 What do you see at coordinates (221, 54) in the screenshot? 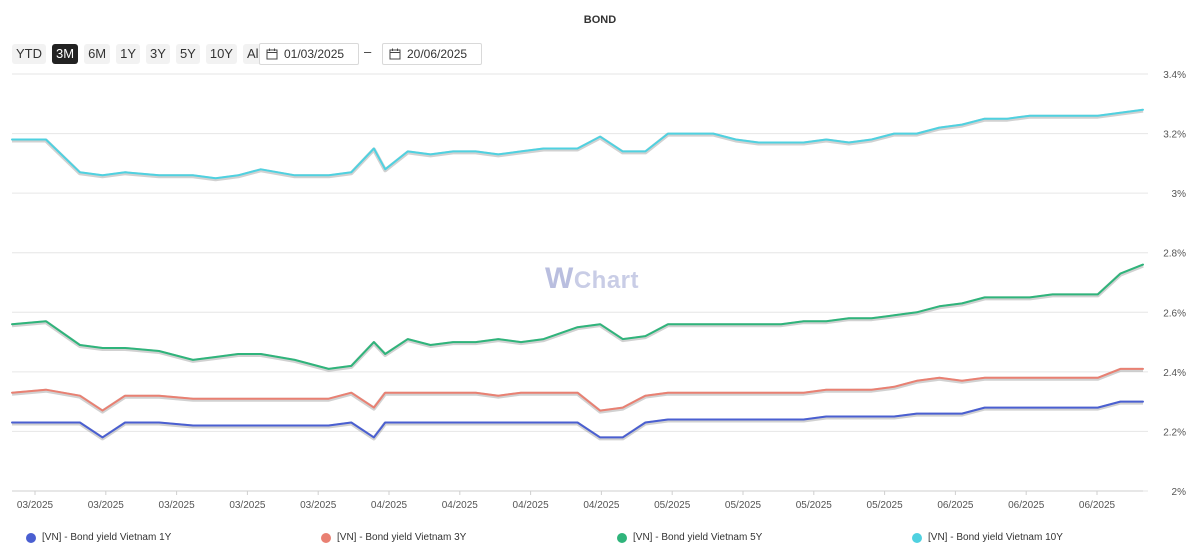
I see `range-button-10y: 10Y` at bounding box center [221, 54].